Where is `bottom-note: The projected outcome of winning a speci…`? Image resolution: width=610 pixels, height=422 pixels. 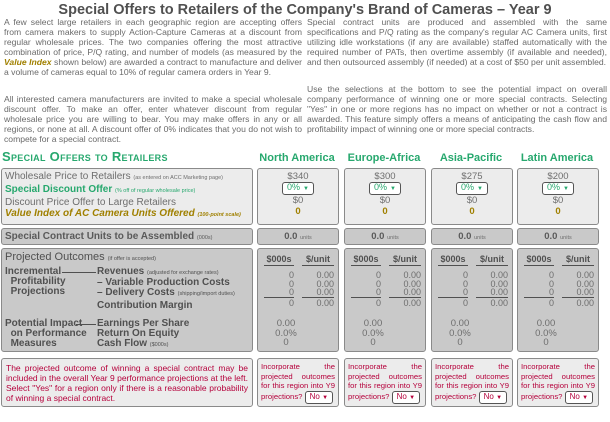 bottom-note: The projected outcome of winning a speci… is located at coordinates (127, 382).